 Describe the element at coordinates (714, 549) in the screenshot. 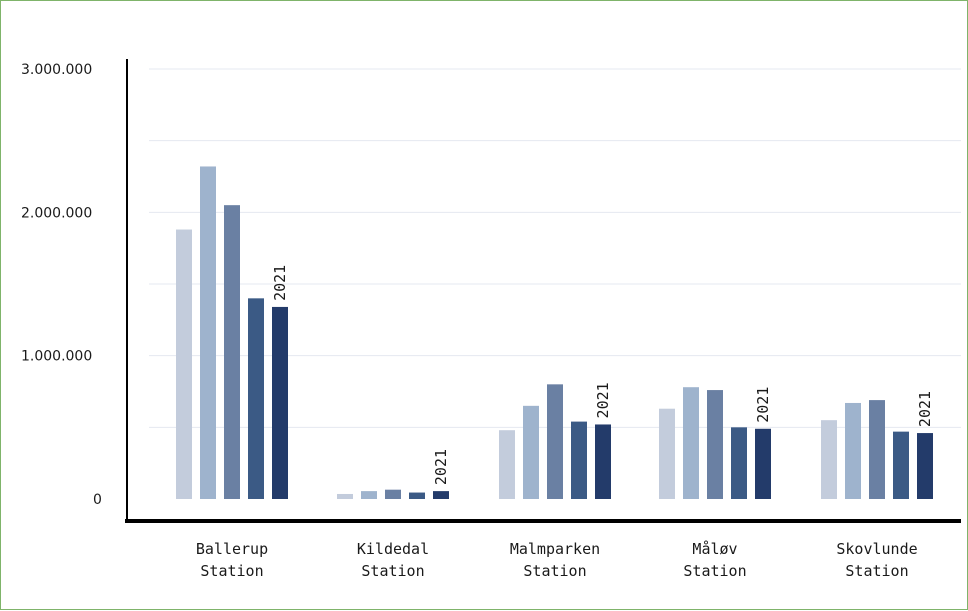

I see `category-label: Måløv` at that location.